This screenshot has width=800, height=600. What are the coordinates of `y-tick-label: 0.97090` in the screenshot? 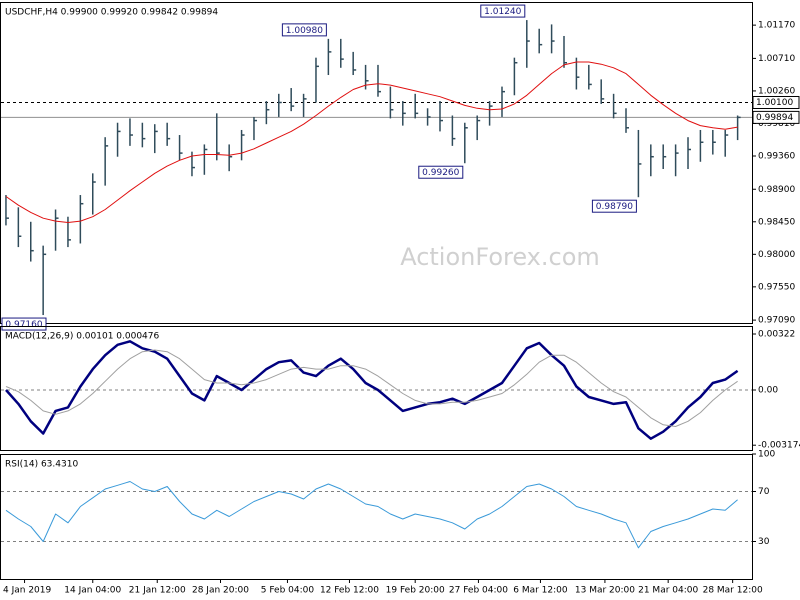 It's located at (776, 321).